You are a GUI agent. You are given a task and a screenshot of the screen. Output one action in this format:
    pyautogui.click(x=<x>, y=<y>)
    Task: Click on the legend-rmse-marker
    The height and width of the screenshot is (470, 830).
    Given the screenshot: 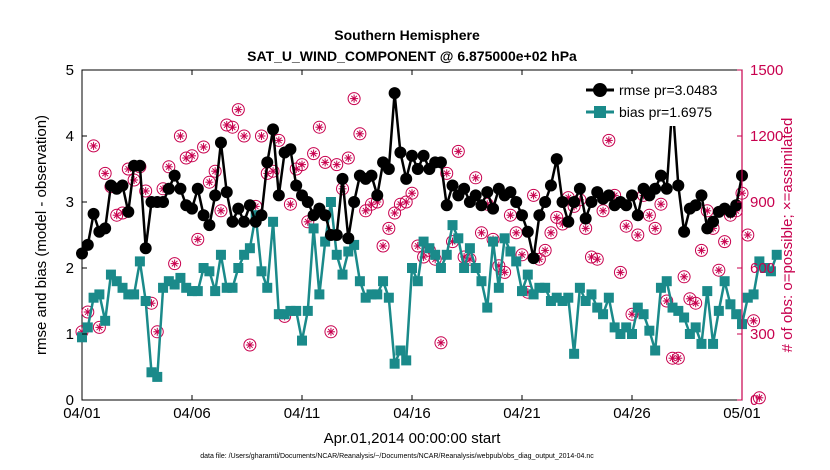 What is the action you would take?
    pyautogui.click(x=600, y=90)
    